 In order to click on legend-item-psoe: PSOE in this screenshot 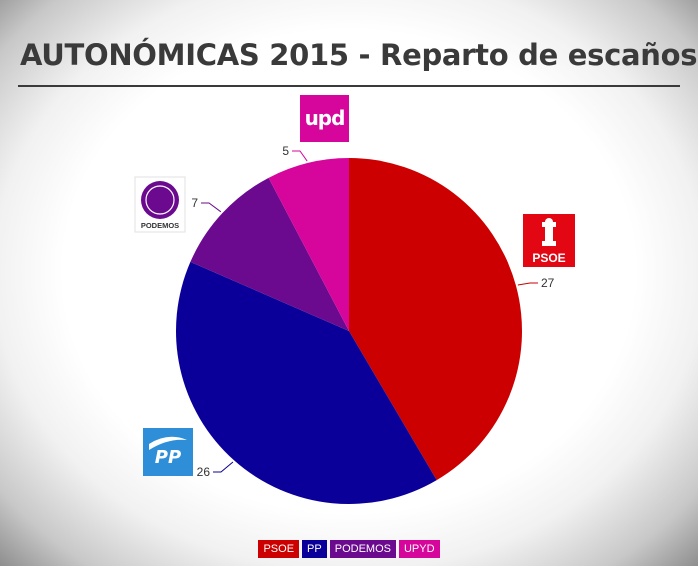, I will do `click(279, 549)`.